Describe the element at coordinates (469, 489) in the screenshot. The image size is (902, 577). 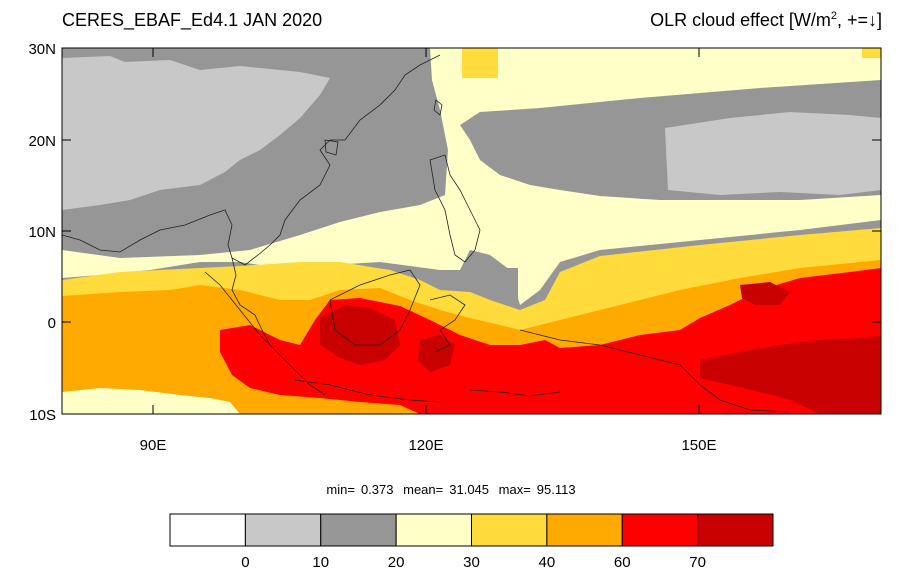
I see `stat-mean-value: 31.045` at that location.